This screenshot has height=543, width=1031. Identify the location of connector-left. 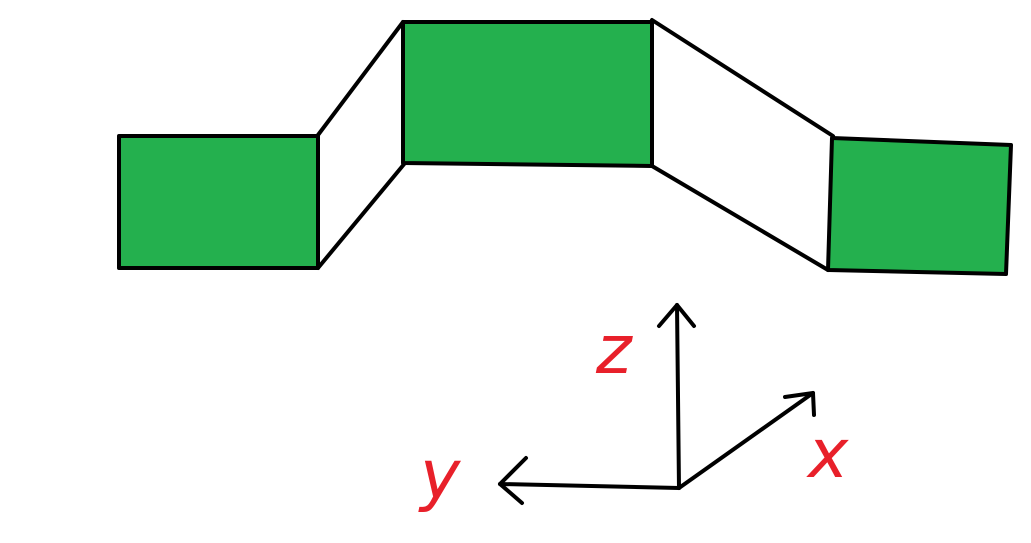
(361, 145).